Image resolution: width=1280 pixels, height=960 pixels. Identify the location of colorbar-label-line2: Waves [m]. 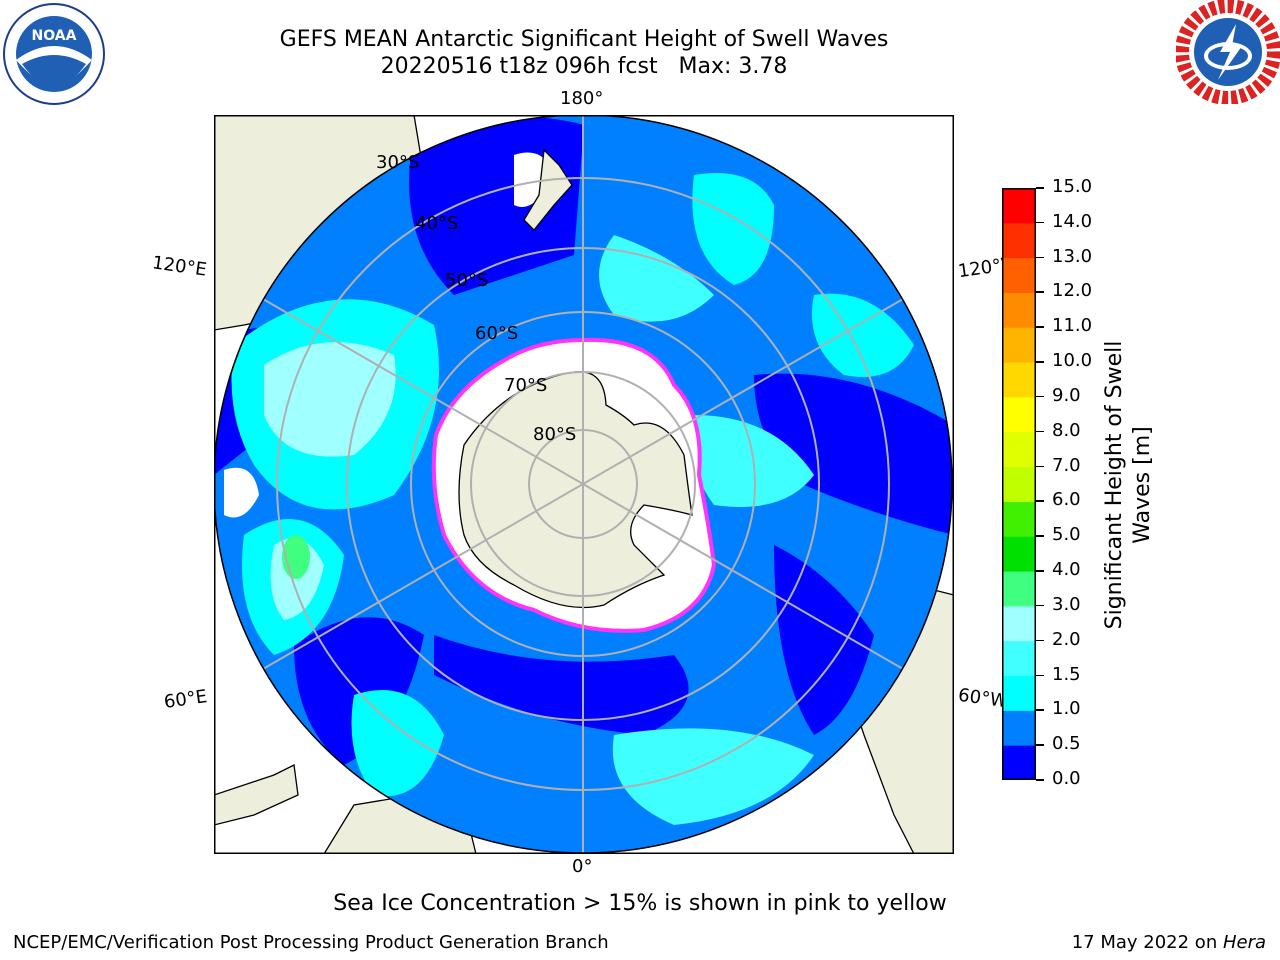
(1142, 485).